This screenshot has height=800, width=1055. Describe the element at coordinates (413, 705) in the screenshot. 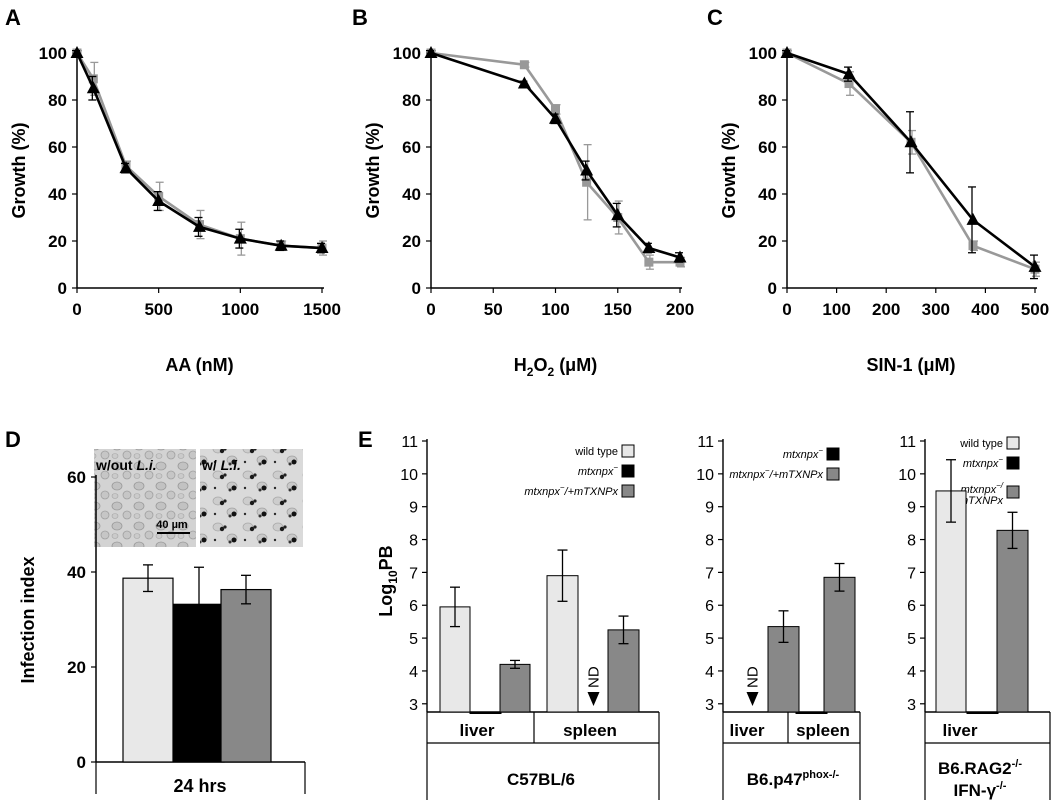

I see `y-tick-label: 3` at that location.